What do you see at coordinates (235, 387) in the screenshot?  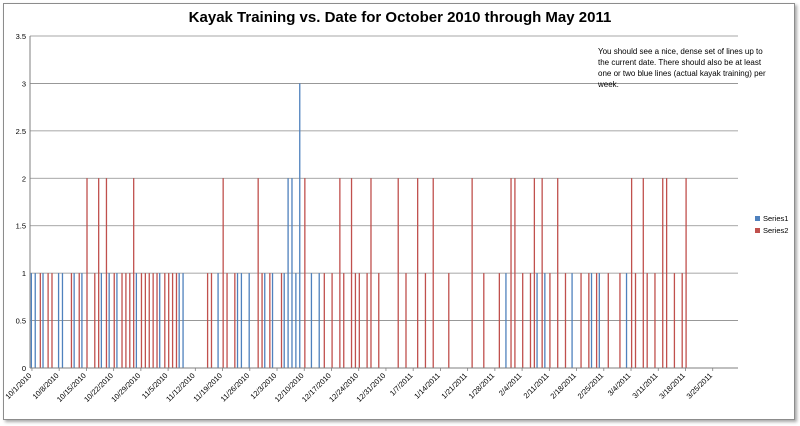 I see `x-tick-label: 11/26/2010` at bounding box center [235, 387].